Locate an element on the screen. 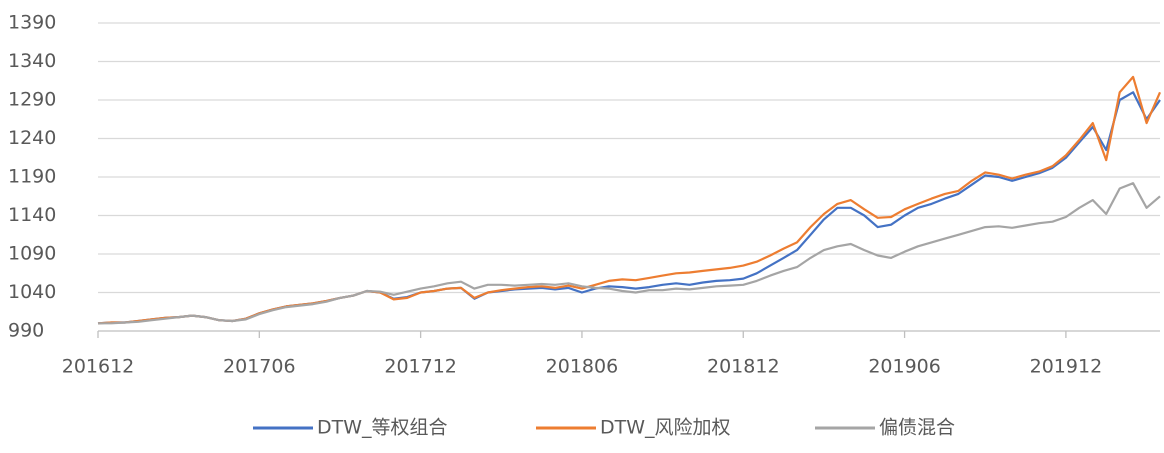 The width and height of the screenshot is (1164, 453). y-tick-label: 1090 is located at coordinates (32, 254).